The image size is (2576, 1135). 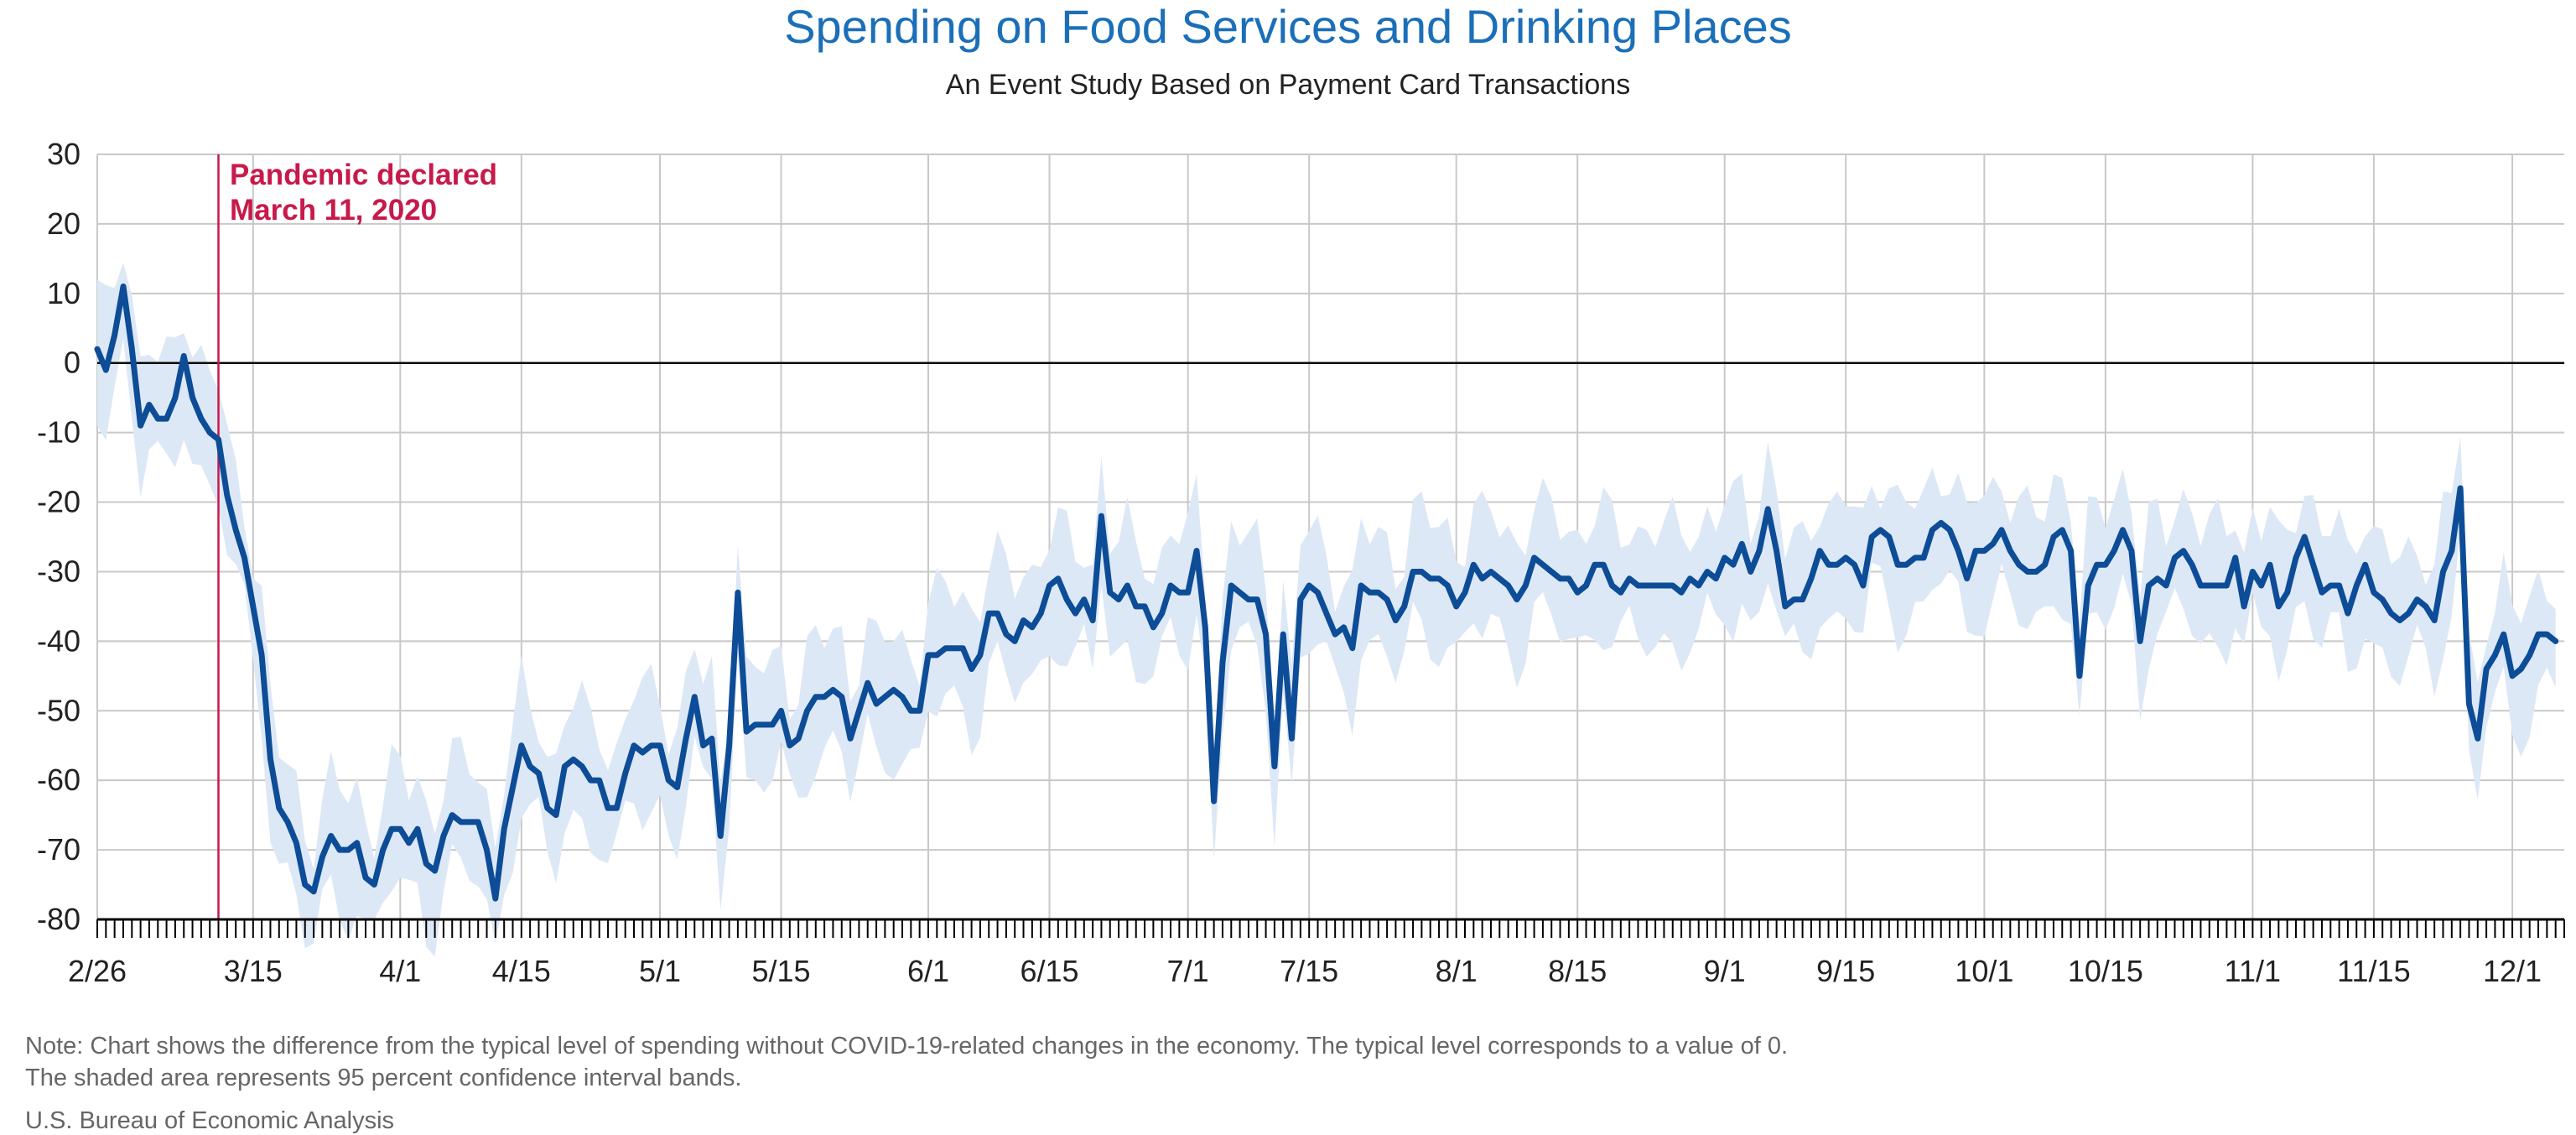 What do you see at coordinates (1725, 971) in the screenshot?
I see `x-tick-label: 9/1` at bounding box center [1725, 971].